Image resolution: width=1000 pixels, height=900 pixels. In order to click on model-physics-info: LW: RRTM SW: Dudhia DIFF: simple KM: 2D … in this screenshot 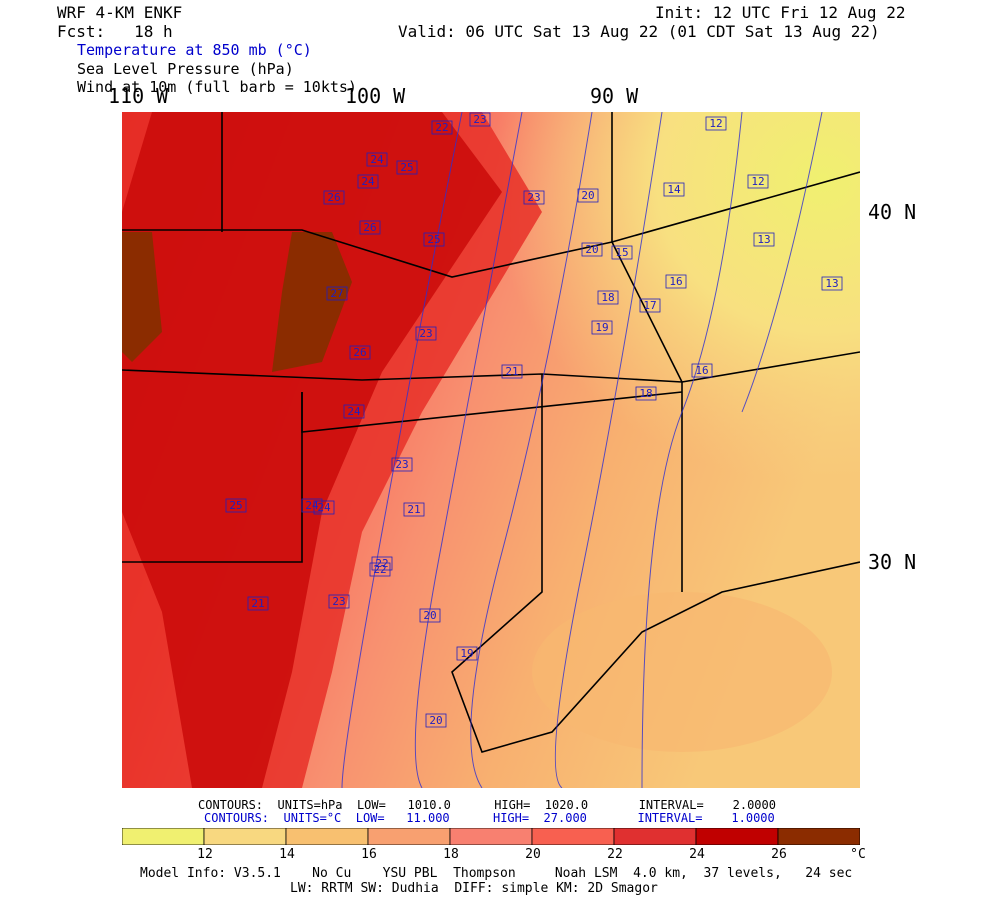, I will do `click(474, 888)`.